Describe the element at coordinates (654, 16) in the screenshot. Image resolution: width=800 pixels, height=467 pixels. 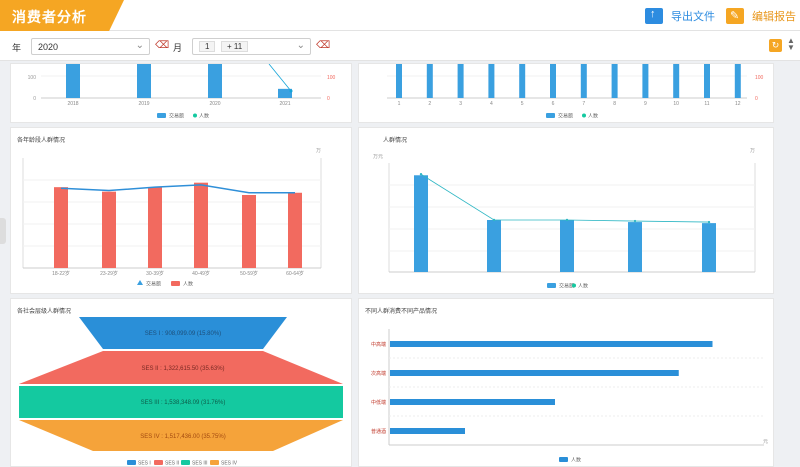
I see `upload-folder-icon` at that location.